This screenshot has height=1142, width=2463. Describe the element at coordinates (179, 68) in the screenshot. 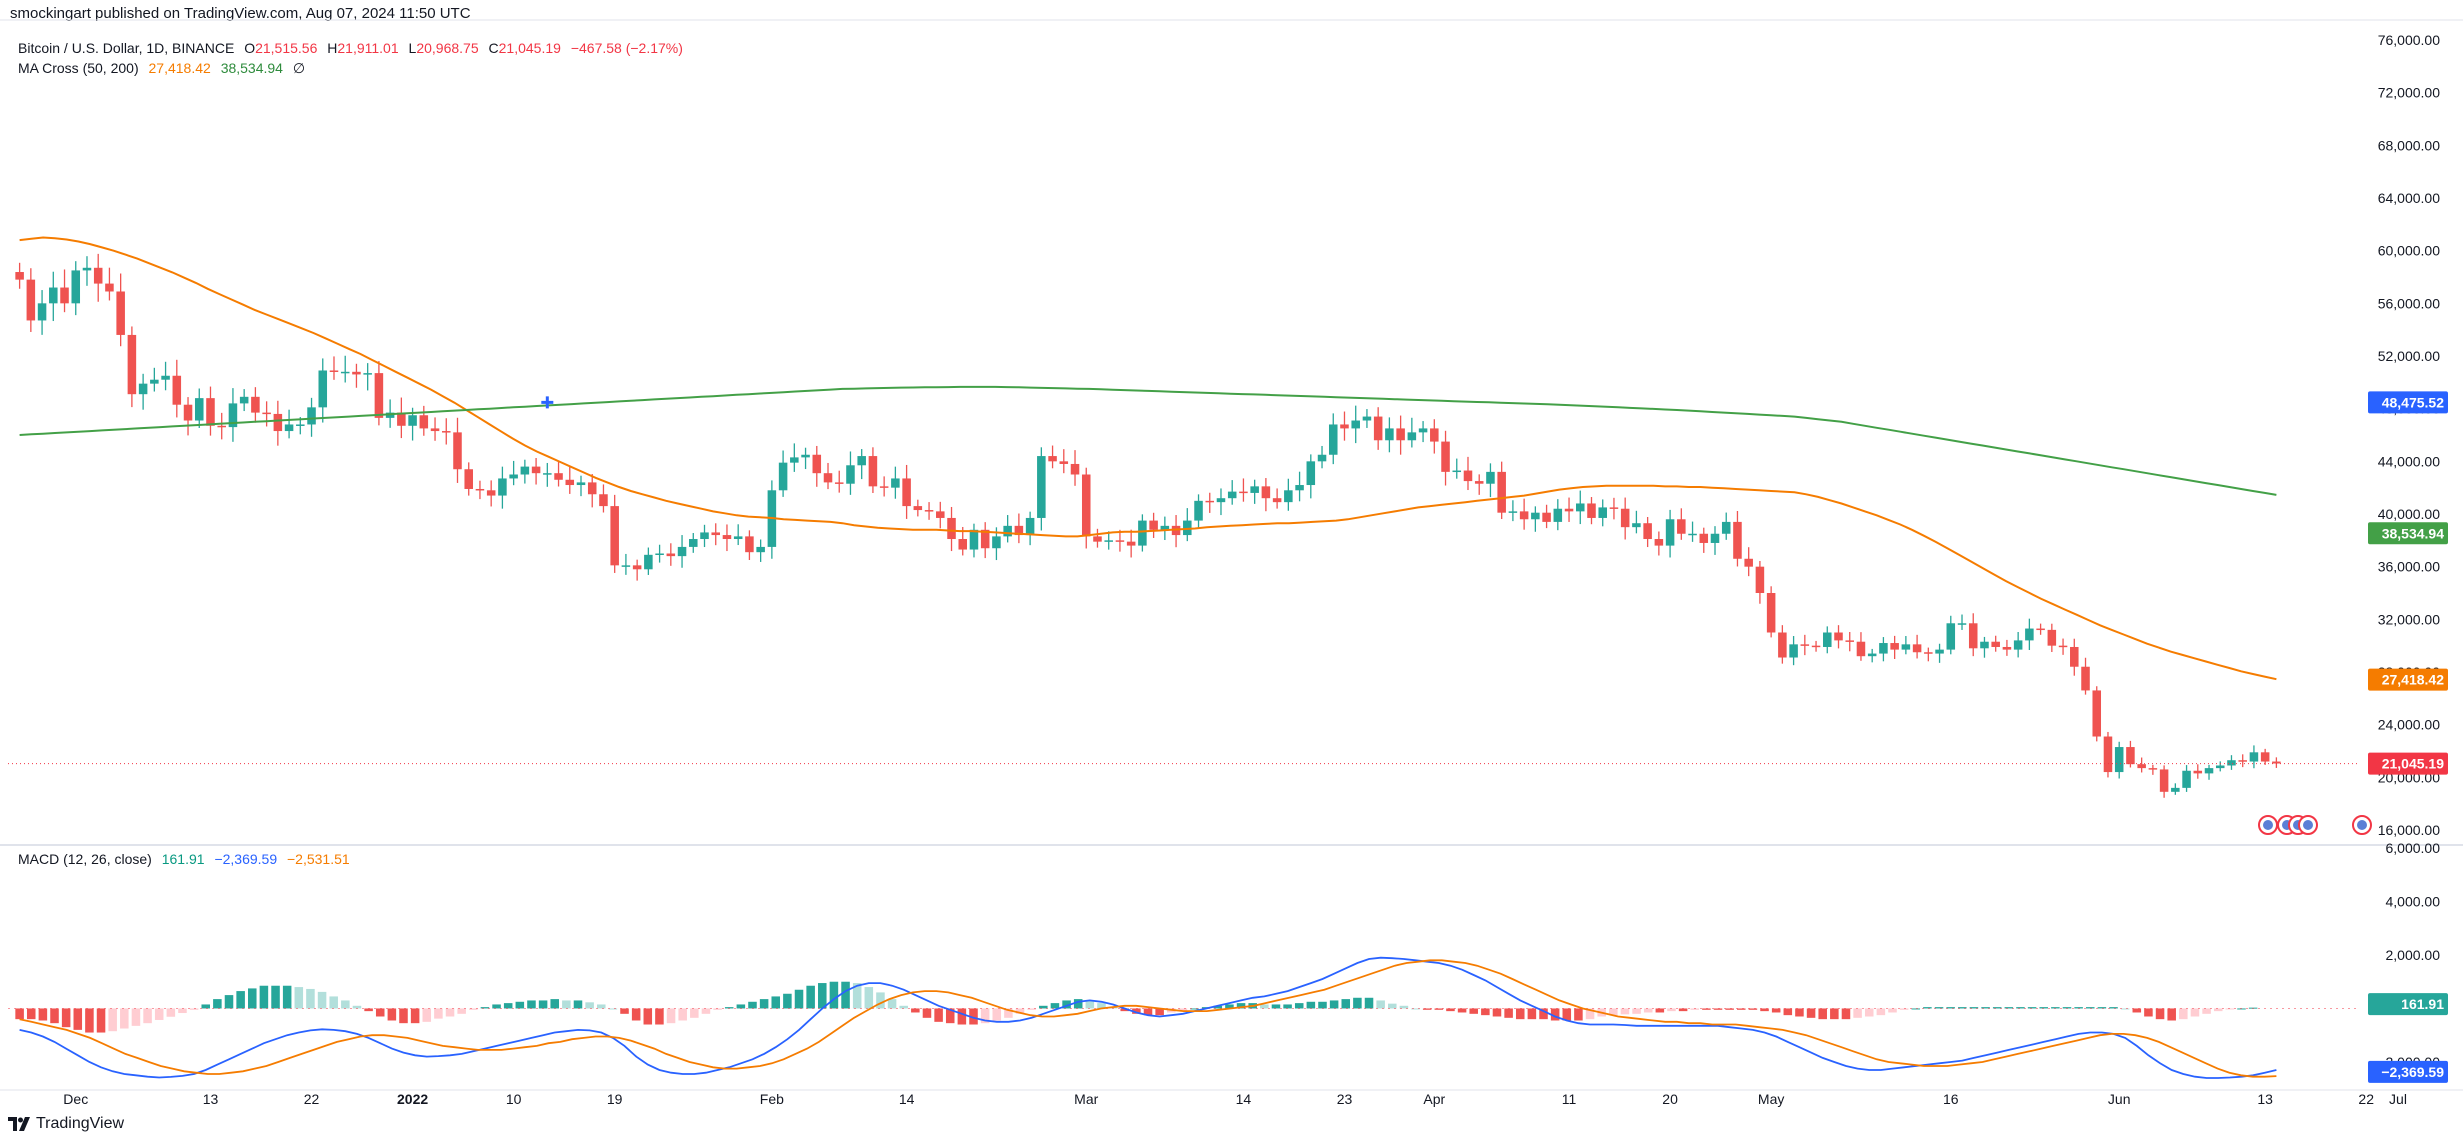

I see `ma-fast-value: 27,418.42` at that location.